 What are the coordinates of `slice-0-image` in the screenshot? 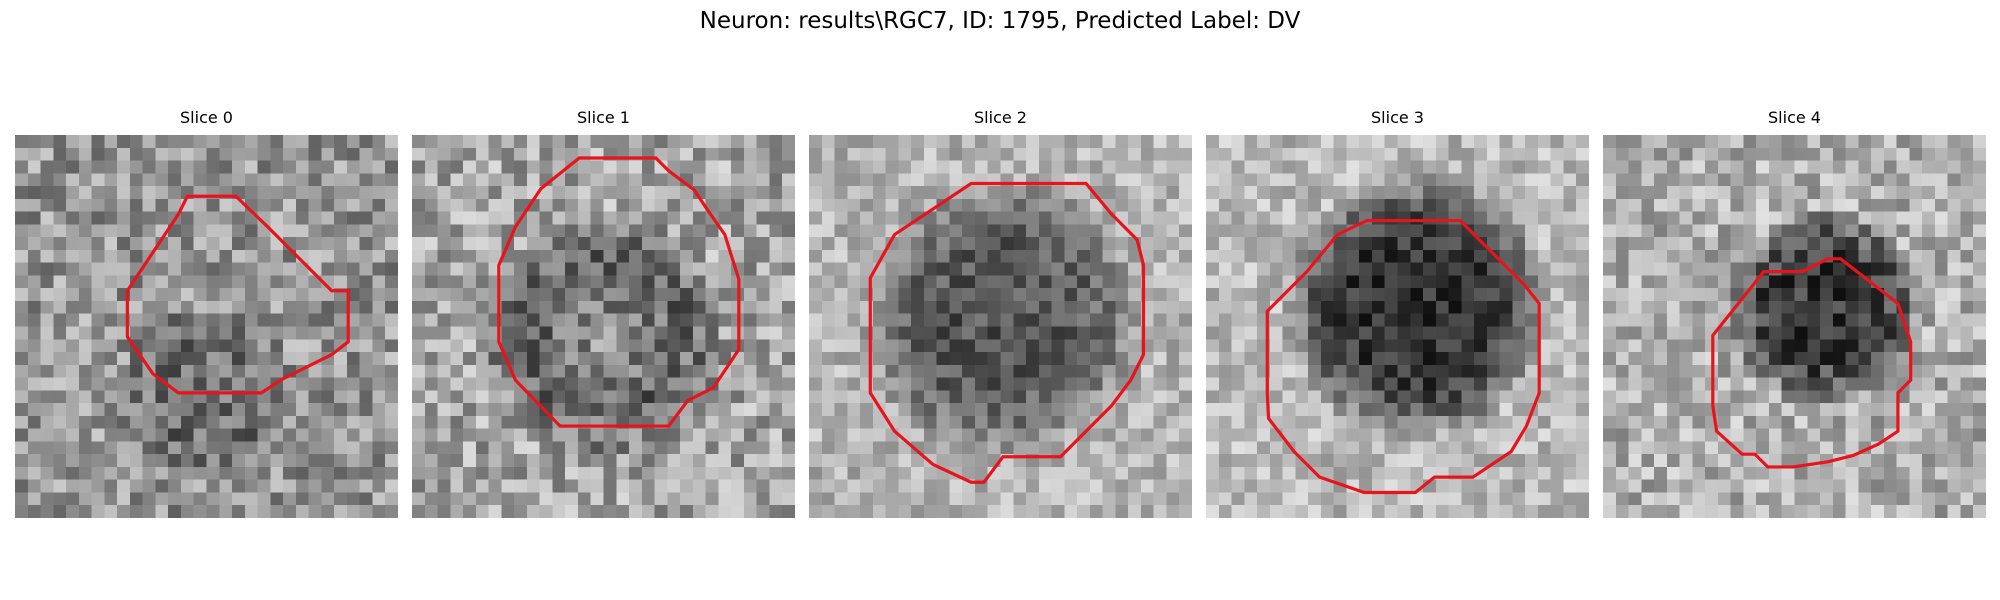 It's located at (206, 326).